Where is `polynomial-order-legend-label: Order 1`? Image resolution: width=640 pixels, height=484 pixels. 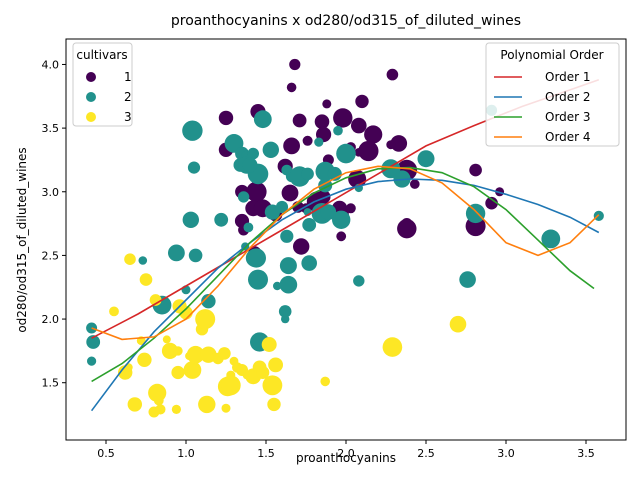
polynomial-order-legend-label: Order 1 is located at coordinates (568, 77).